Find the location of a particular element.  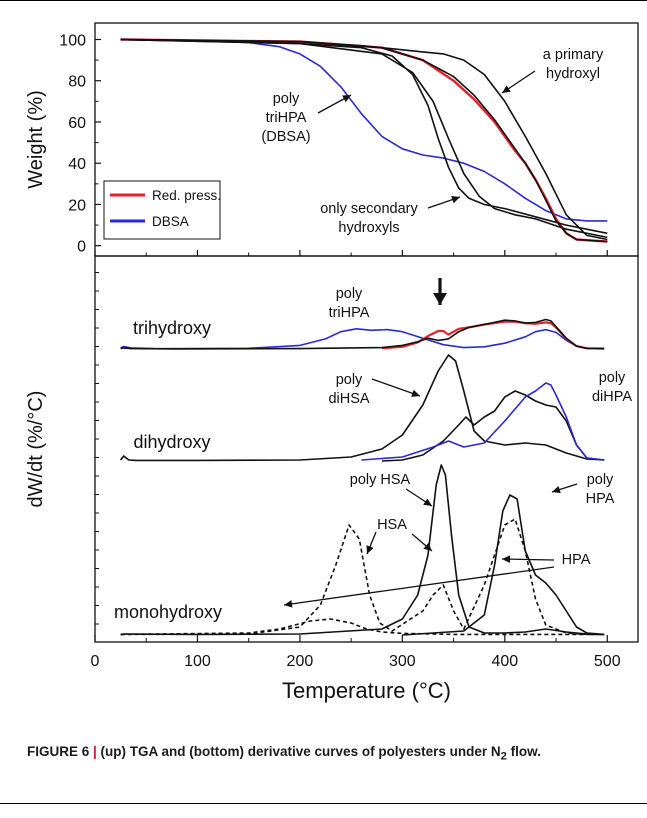

xtick-label: 500 is located at coordinates (607, 661).